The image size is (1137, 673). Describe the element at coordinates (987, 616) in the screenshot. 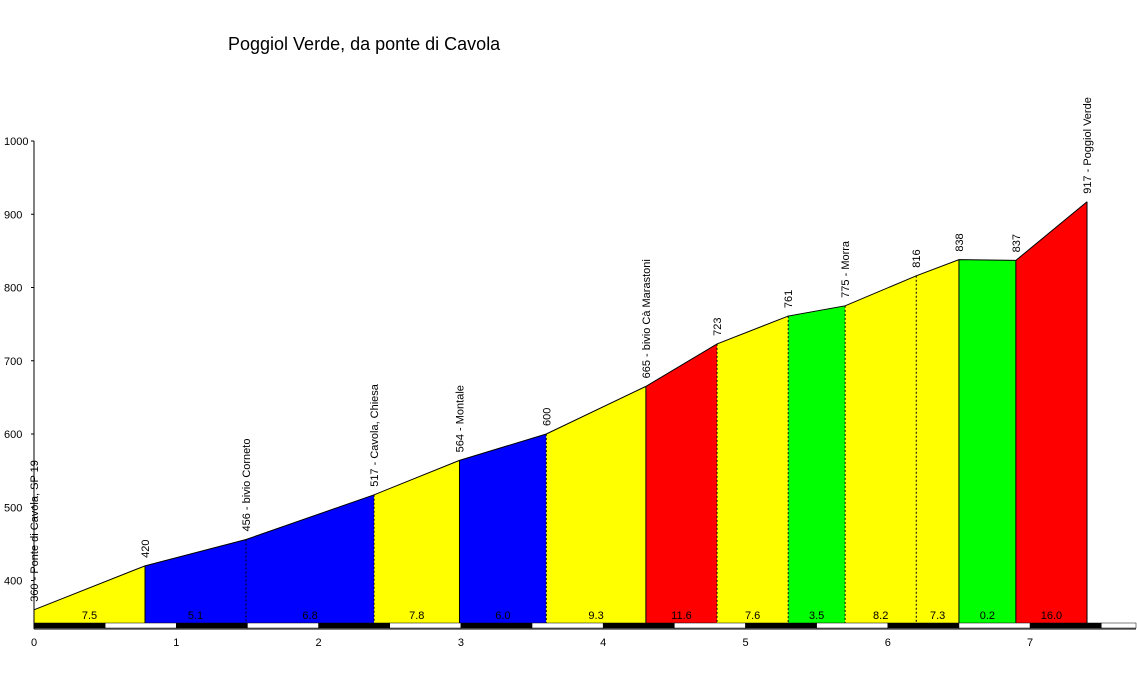

I see `gradient-label-12: 0.2` at that location.